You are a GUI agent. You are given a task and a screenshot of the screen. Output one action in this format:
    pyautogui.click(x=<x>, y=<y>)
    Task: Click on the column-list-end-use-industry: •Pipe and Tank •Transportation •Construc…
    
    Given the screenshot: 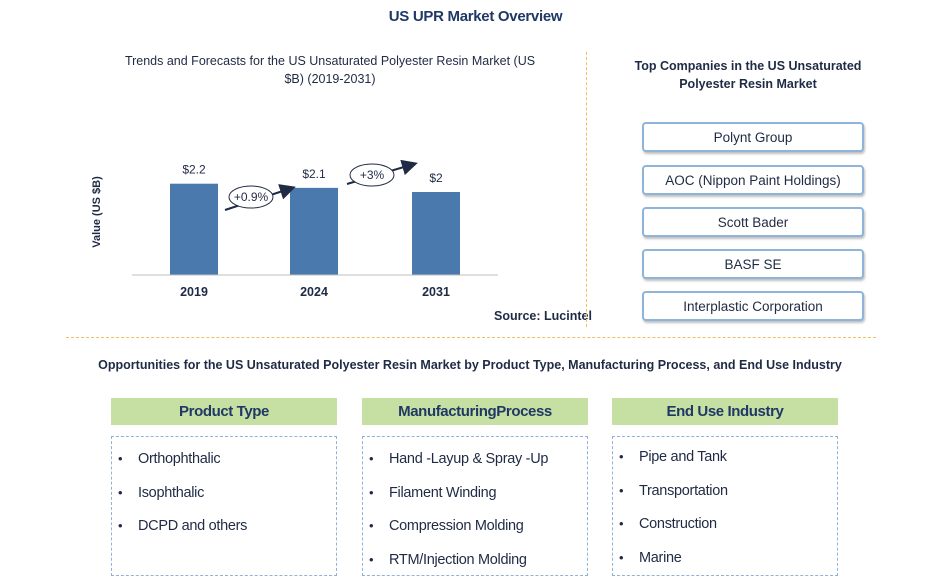 What is the action you would take?
    pyautogui.click(x=725, y=506)
    